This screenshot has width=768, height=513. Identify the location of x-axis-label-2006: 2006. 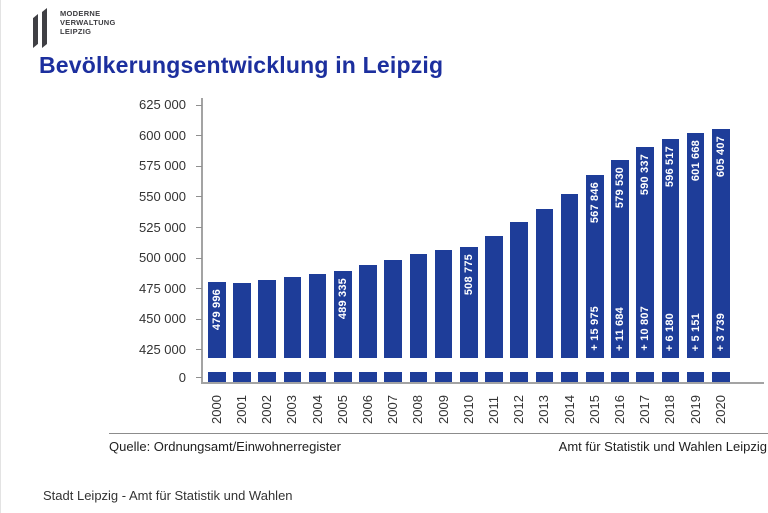
(367, 409).